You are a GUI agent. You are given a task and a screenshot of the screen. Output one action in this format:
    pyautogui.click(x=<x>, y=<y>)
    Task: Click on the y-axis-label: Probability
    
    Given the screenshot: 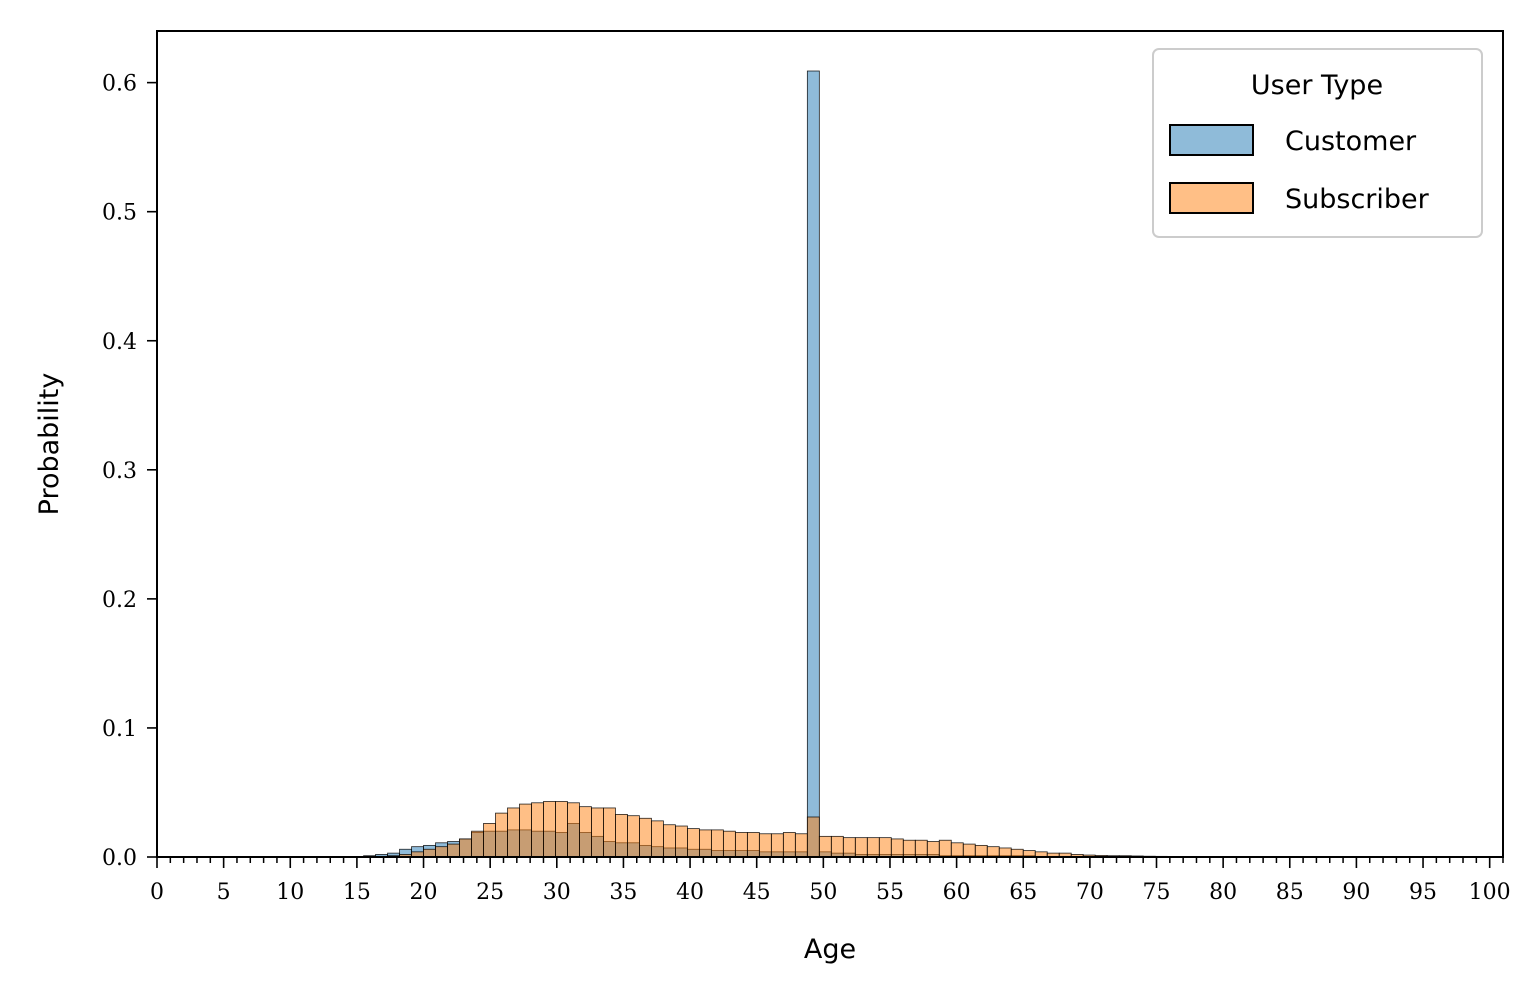 What is the action you would take?
    pyautogui.click(x=49, y=444)
    